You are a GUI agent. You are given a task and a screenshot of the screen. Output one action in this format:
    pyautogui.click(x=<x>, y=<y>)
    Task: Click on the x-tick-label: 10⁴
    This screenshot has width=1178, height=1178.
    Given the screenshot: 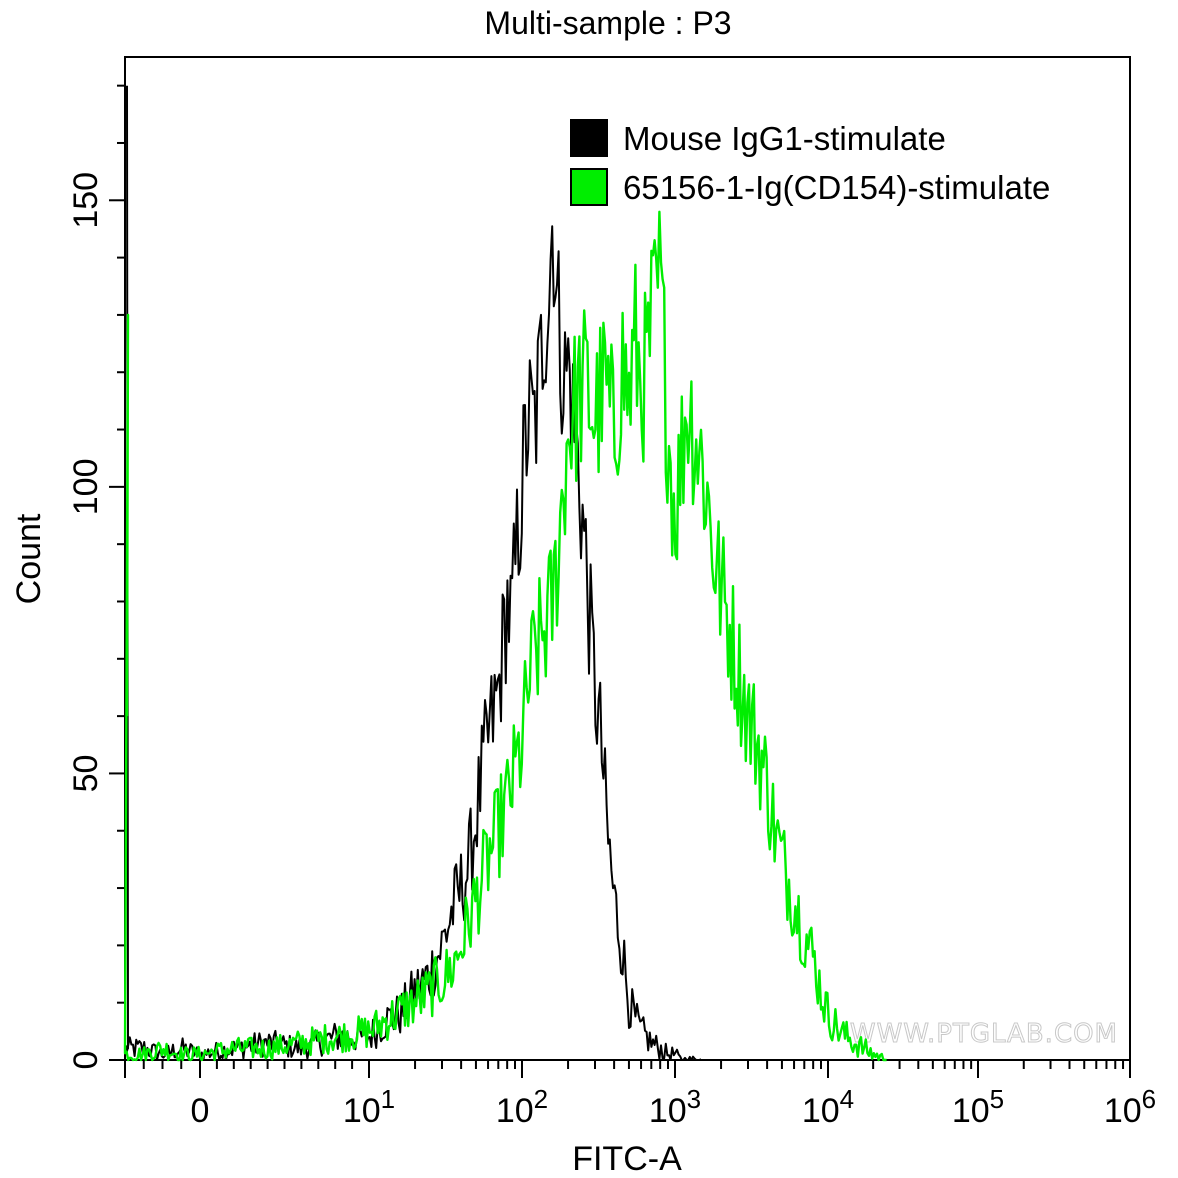 What is the action you would take?
    pyautogui.click(x=828, y=1107)
    